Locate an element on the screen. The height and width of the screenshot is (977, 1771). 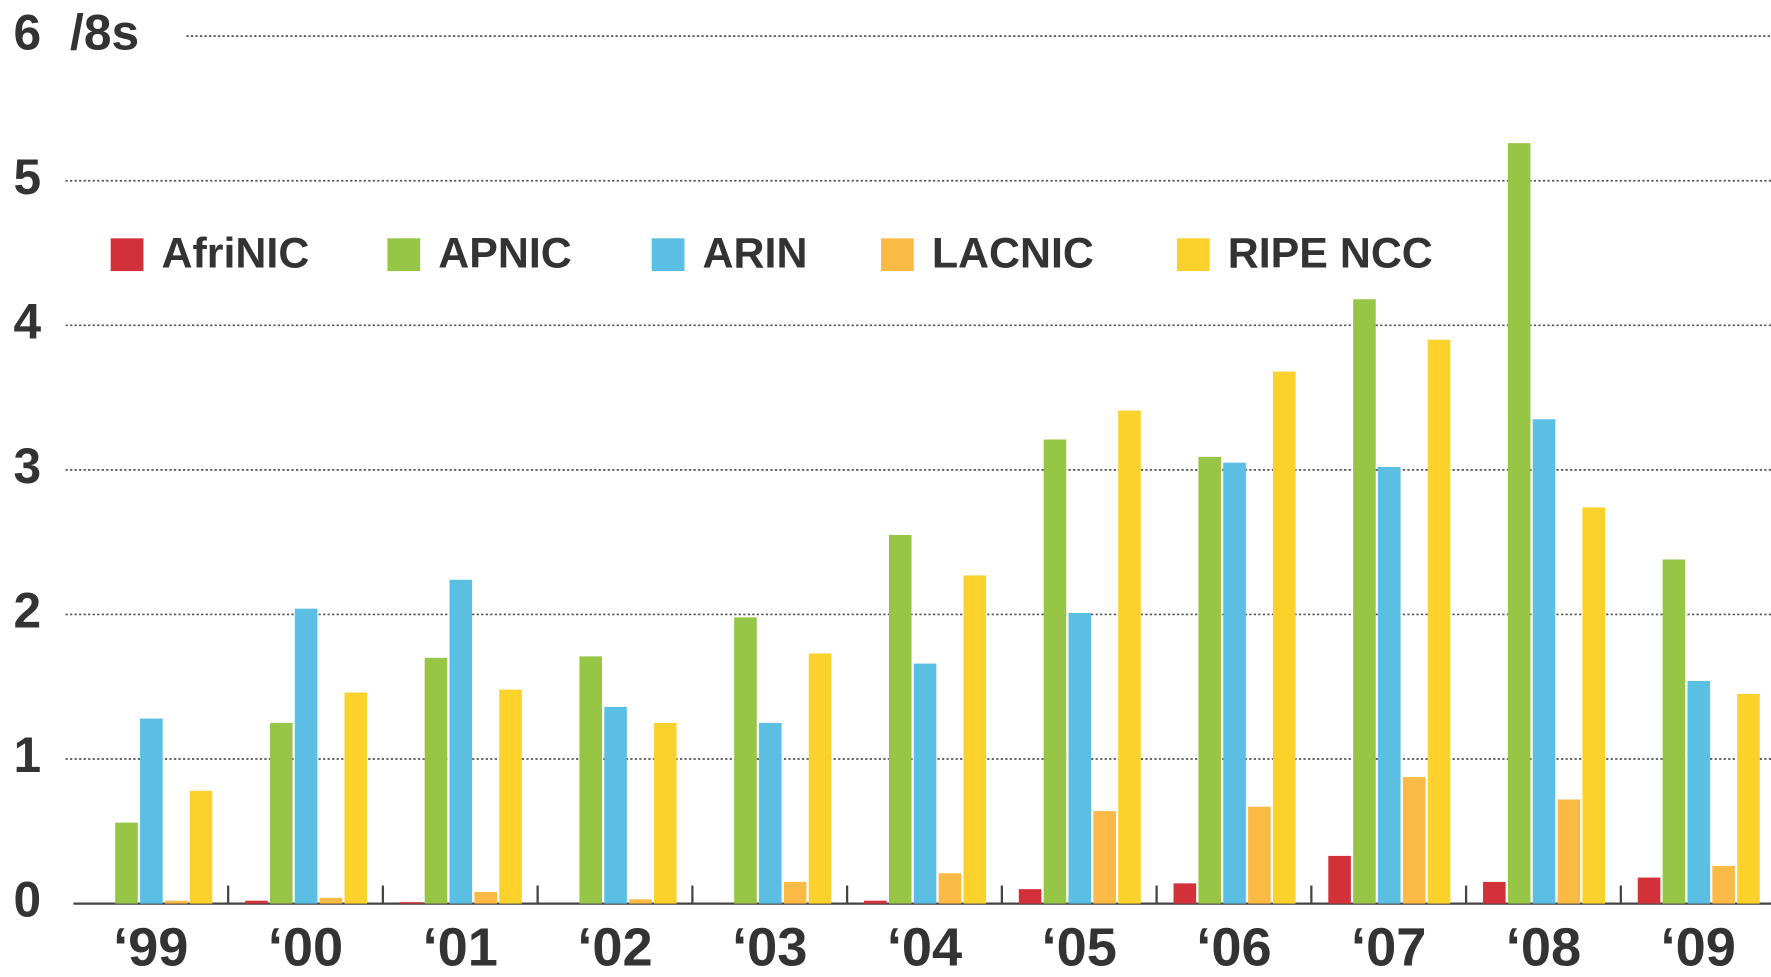
y-tick-label: 1 is located at coordinates (28, 755).